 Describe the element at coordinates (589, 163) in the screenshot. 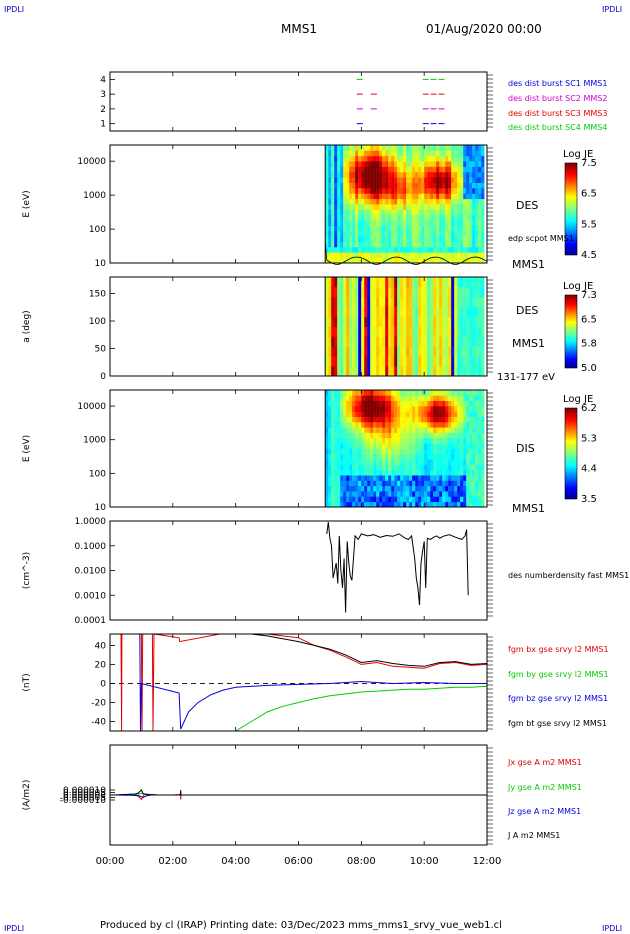

I see `panel-1-colorbar-tick: 7.5` at that location.